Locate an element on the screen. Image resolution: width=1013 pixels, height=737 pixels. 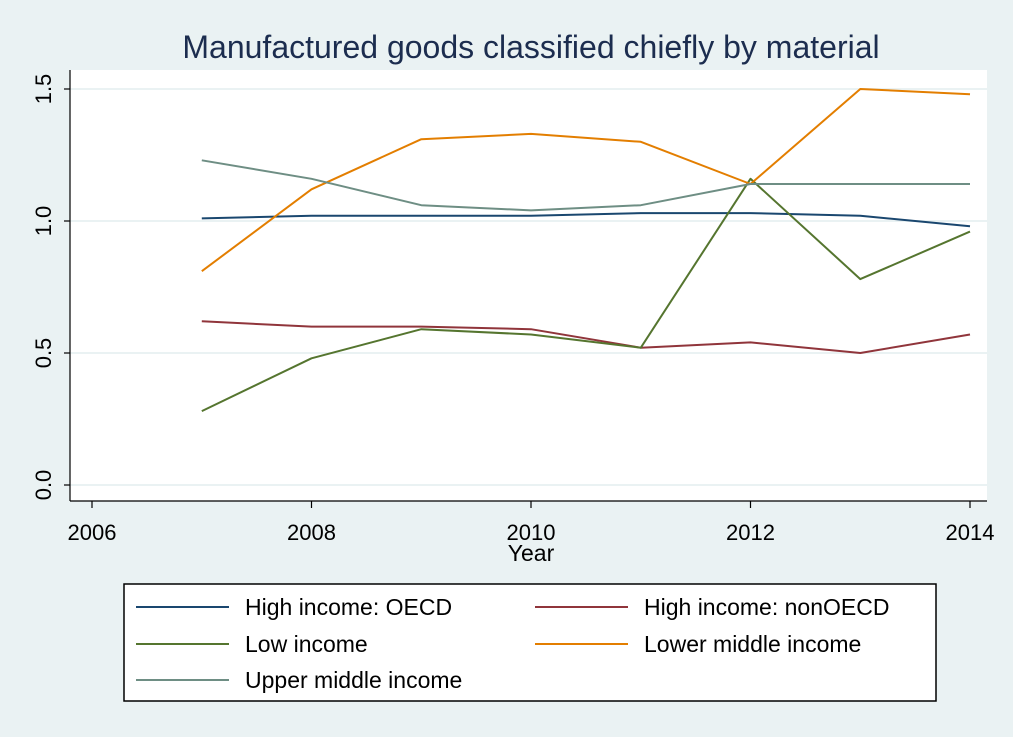
legend-label-0: High income: OECD is located at coordinates (348, 607).